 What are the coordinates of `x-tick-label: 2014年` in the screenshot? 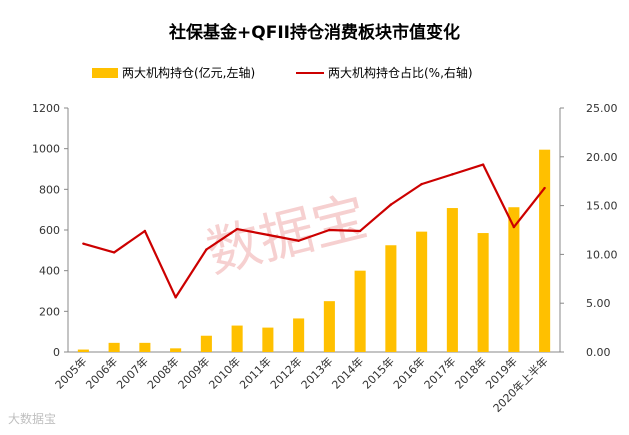 It's located at (347, 372).